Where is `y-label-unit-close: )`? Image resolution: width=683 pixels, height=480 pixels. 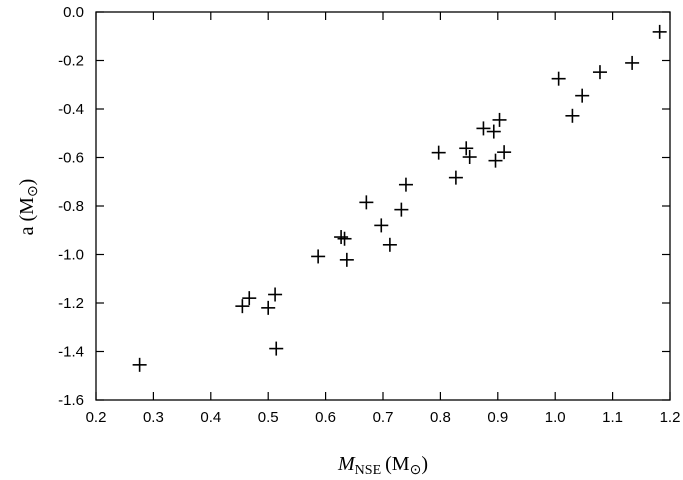 y-label-unit-close: ) is located at coordinates (27, 182).